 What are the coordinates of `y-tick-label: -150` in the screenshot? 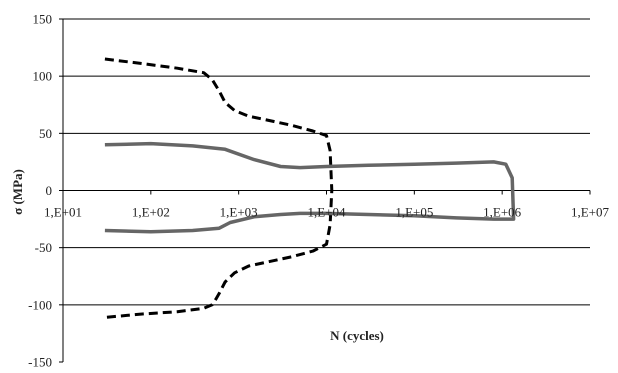 It's located at (40, 362).